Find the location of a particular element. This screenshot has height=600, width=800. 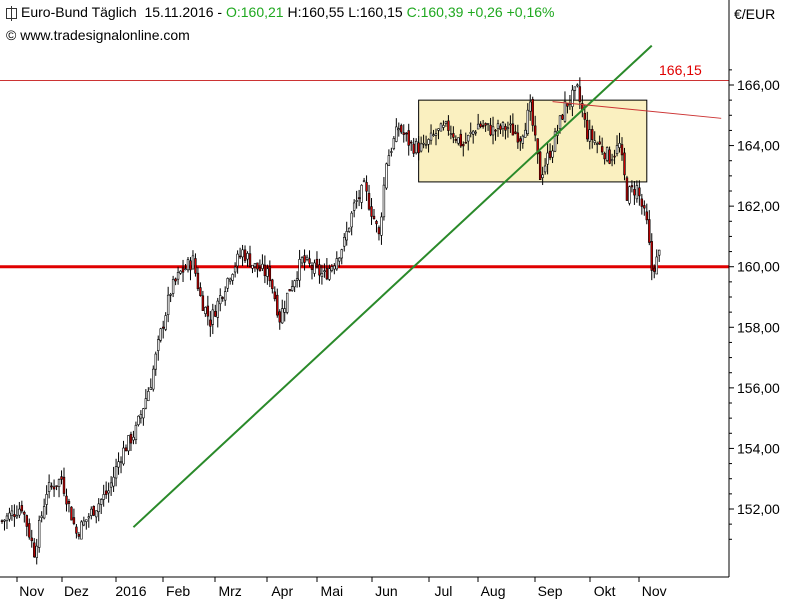

x-tick-label: 2016 is located at coordinates (130, 591).